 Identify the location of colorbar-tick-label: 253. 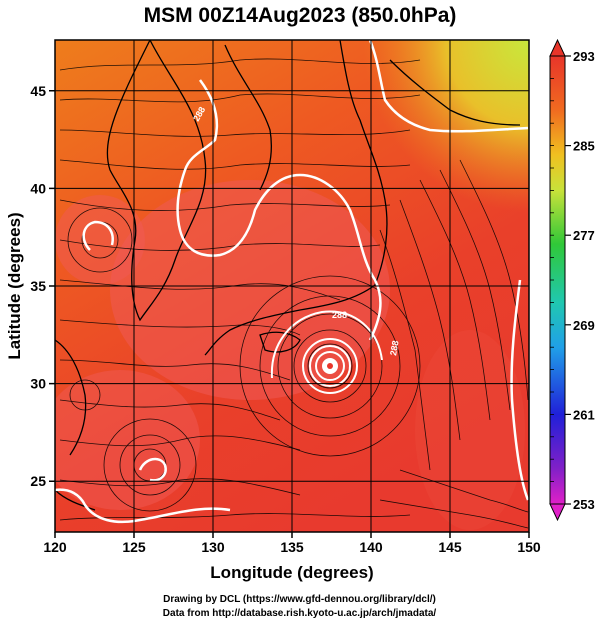
(584, 504).